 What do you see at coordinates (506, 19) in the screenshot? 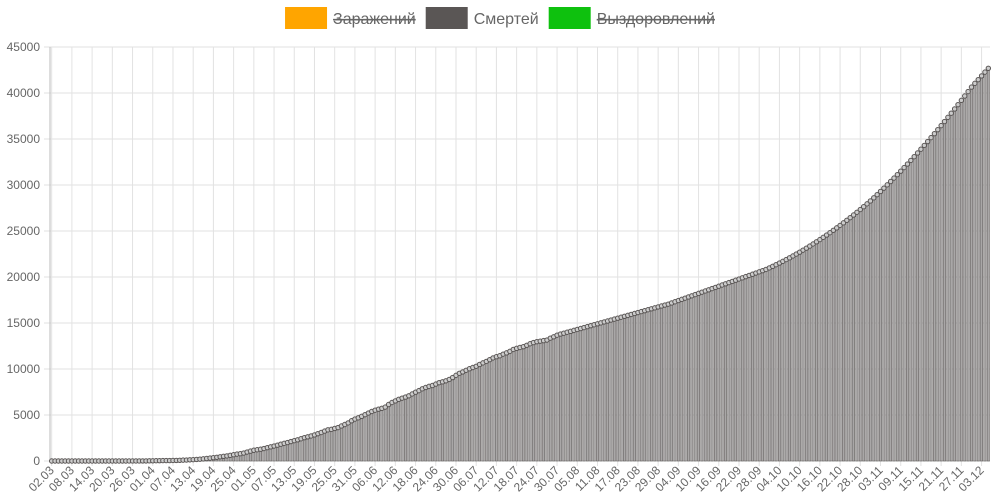
I see `legend-label: Смертей` at bounding box center [506, 19].